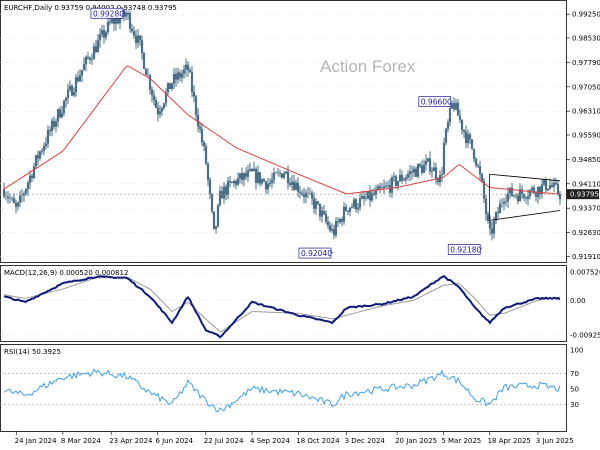  What do you see at coordinates (174, 441) in the screenshot?
I see `x-tick-label: 6 Jun 2024` at bounding box center [174, 441].